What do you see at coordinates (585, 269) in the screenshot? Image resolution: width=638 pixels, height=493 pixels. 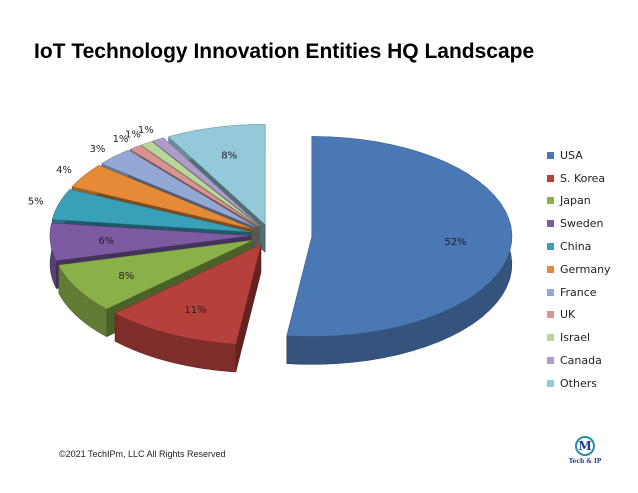 I see `legend-label: Germany` at bounding box center [585, 269].